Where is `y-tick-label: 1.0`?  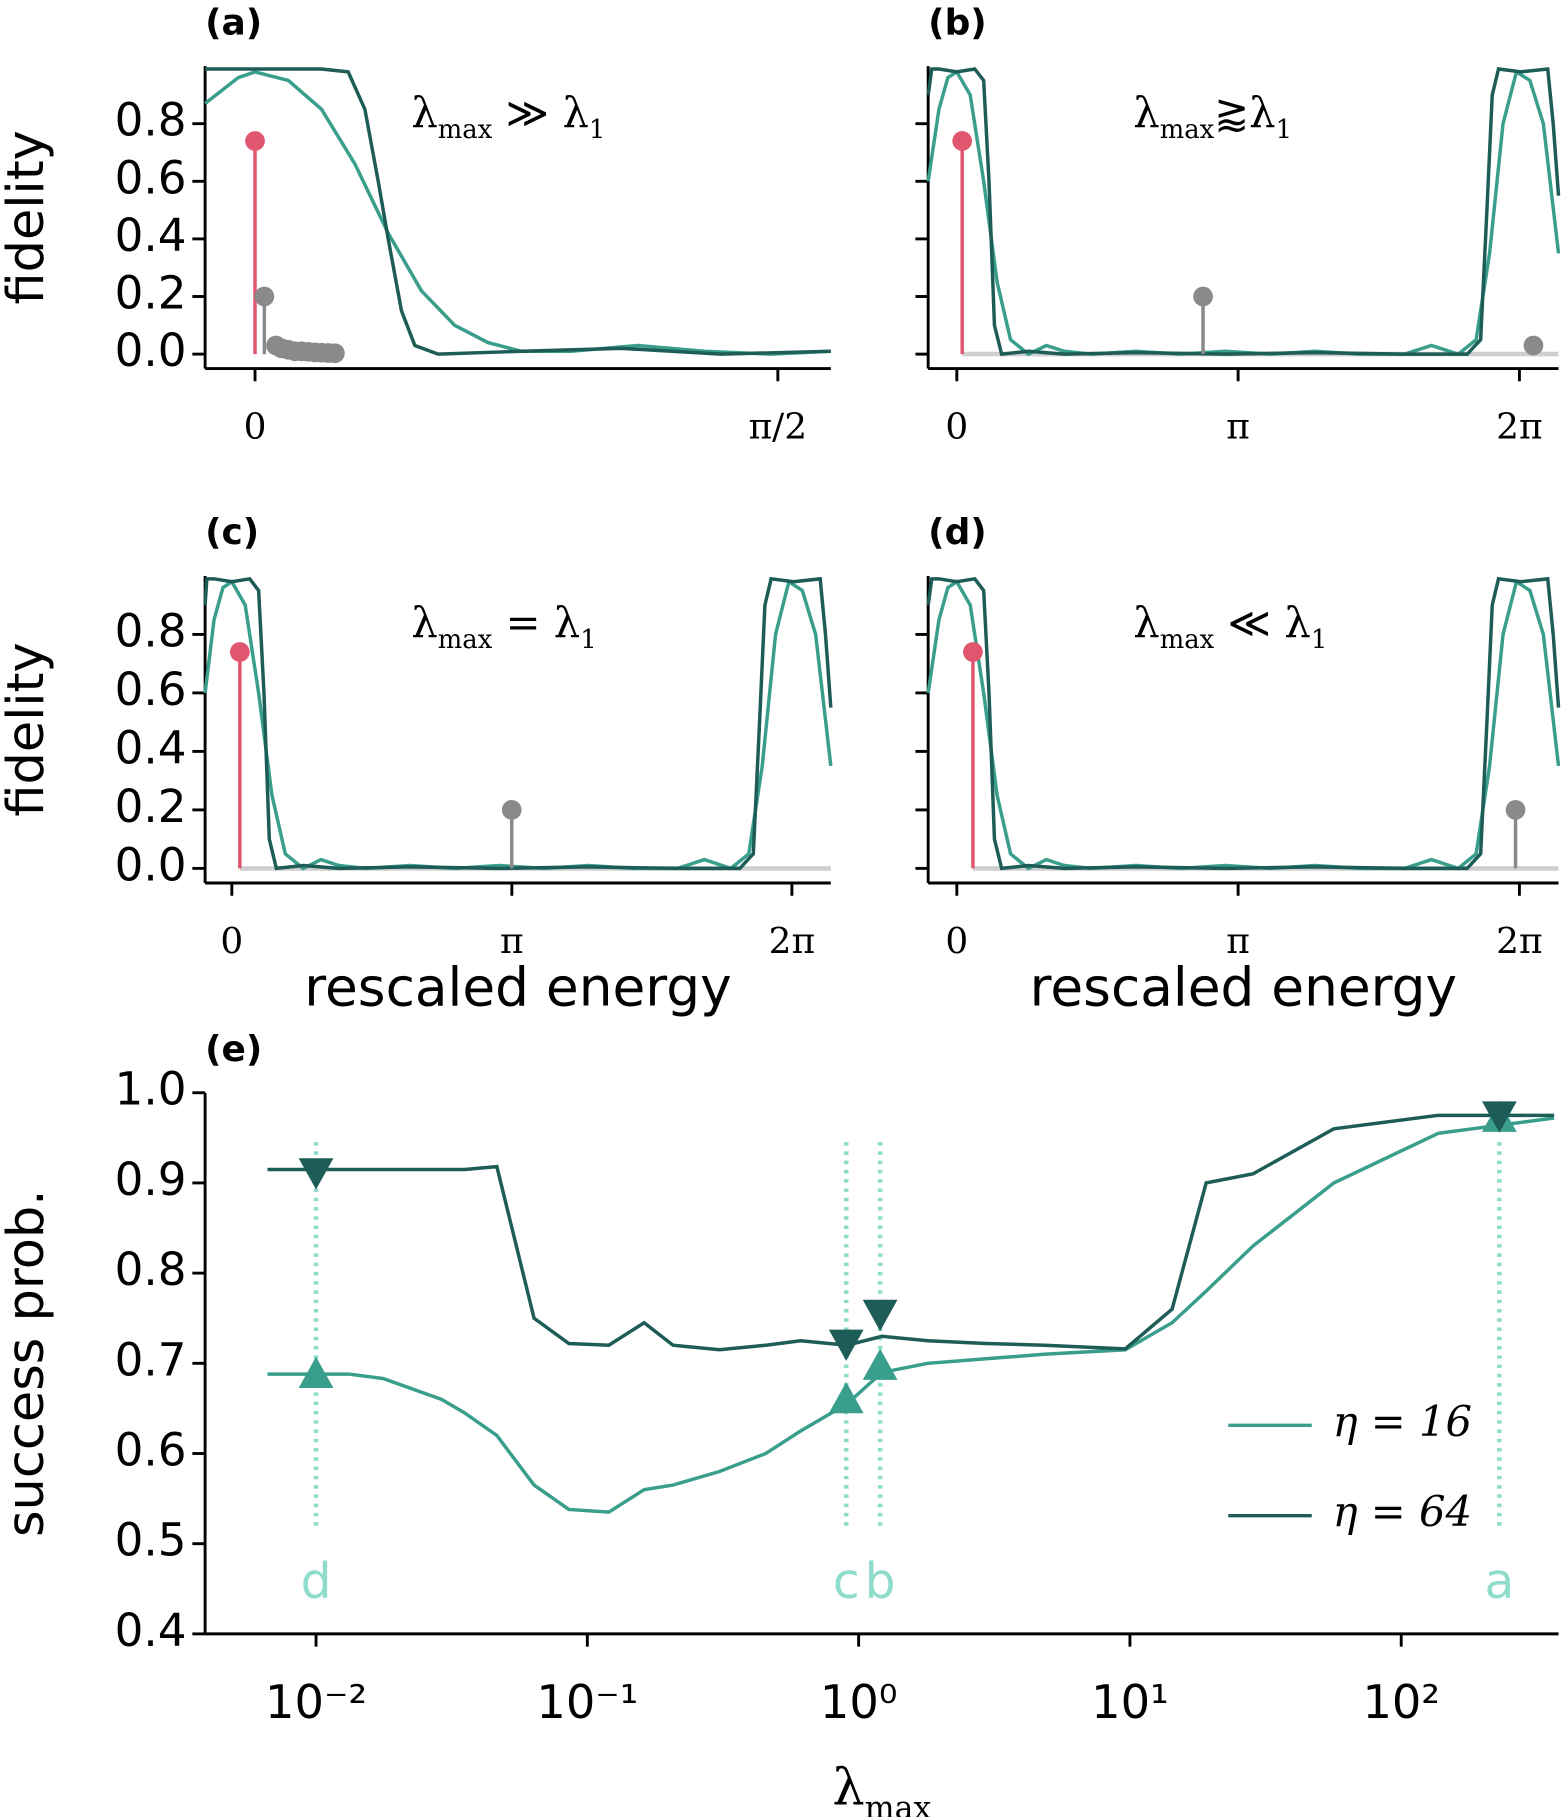 y-tick-label: 1.0 is located at coordinates (151, 1089).